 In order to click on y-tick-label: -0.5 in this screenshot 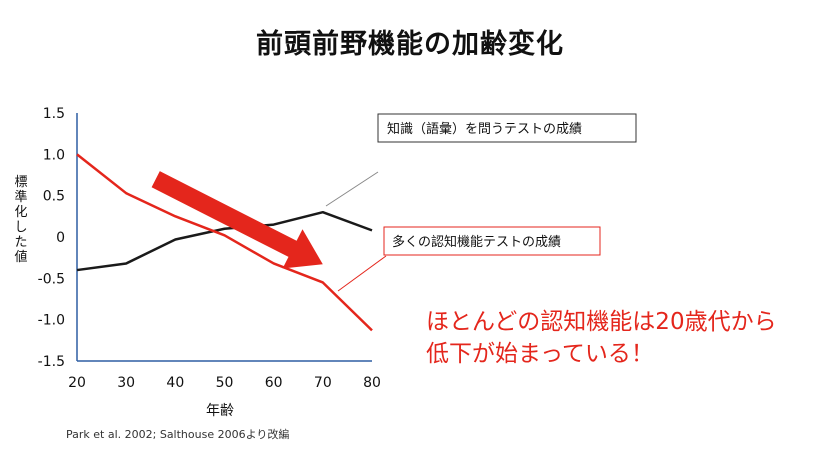, I will do `click(51, 279)`.